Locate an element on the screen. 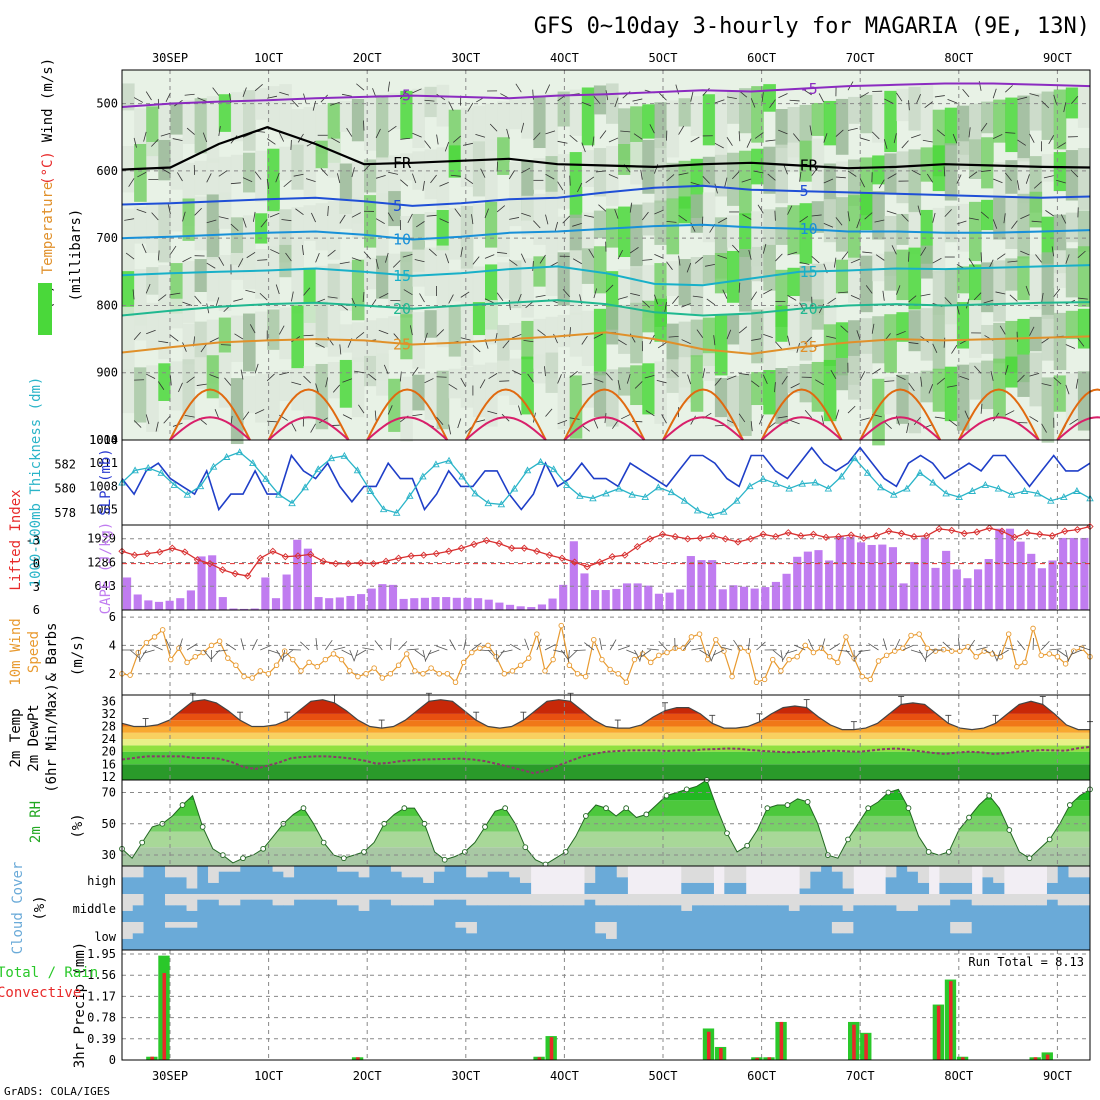 This screenshot has height=1100, width=1100. precip-axis-label: 3hr Precip (mm) is located at coordinates (80, 1005).